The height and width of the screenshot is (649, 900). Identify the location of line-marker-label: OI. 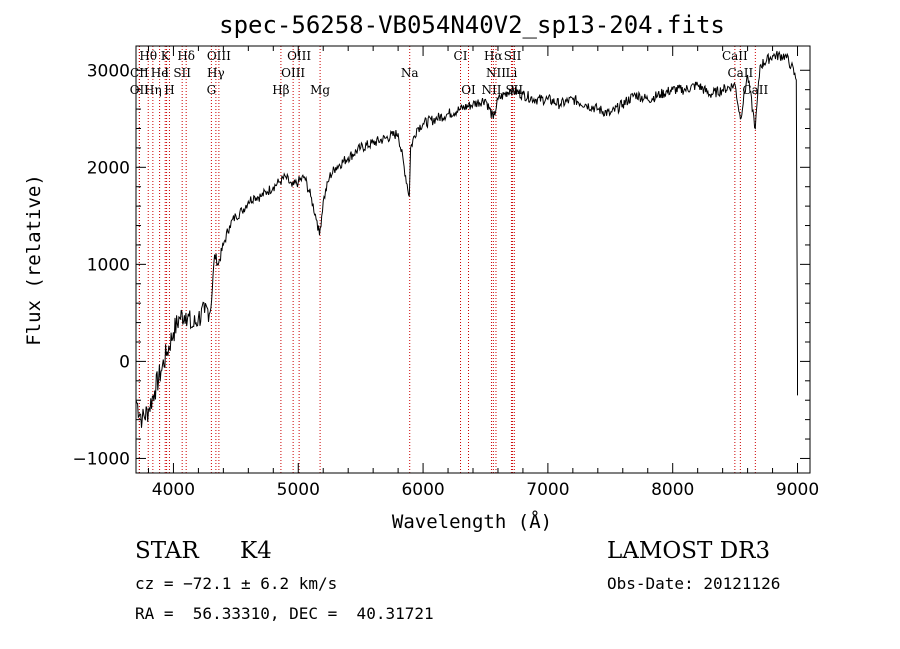
(468, 90).